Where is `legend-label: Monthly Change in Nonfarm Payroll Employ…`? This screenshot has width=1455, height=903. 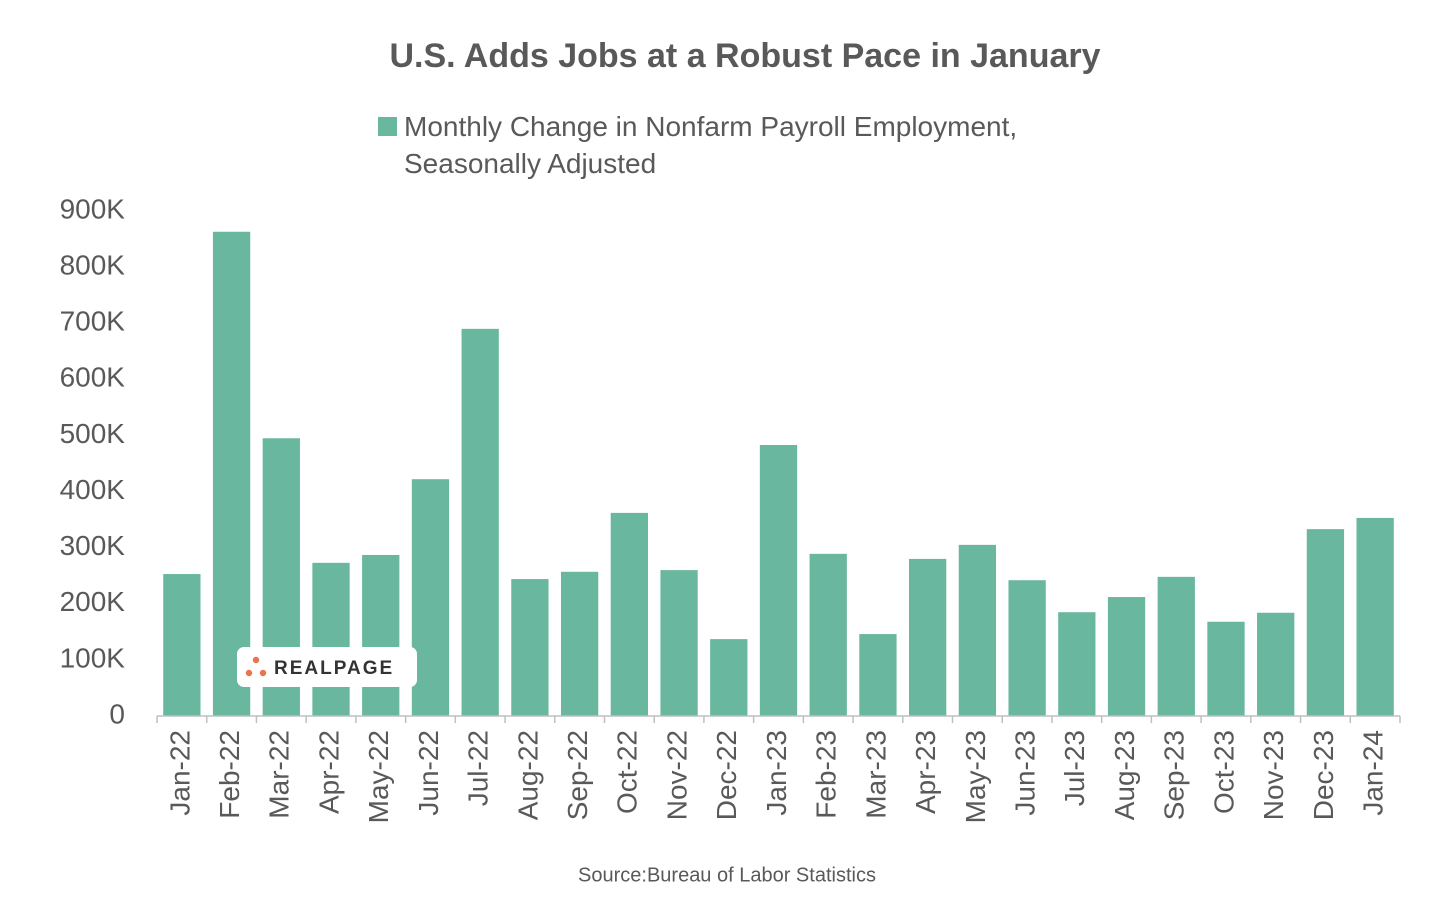
legend-label: Monthly Change in Nonfarm Payroll Employ… is located at coordinates (711, 145).